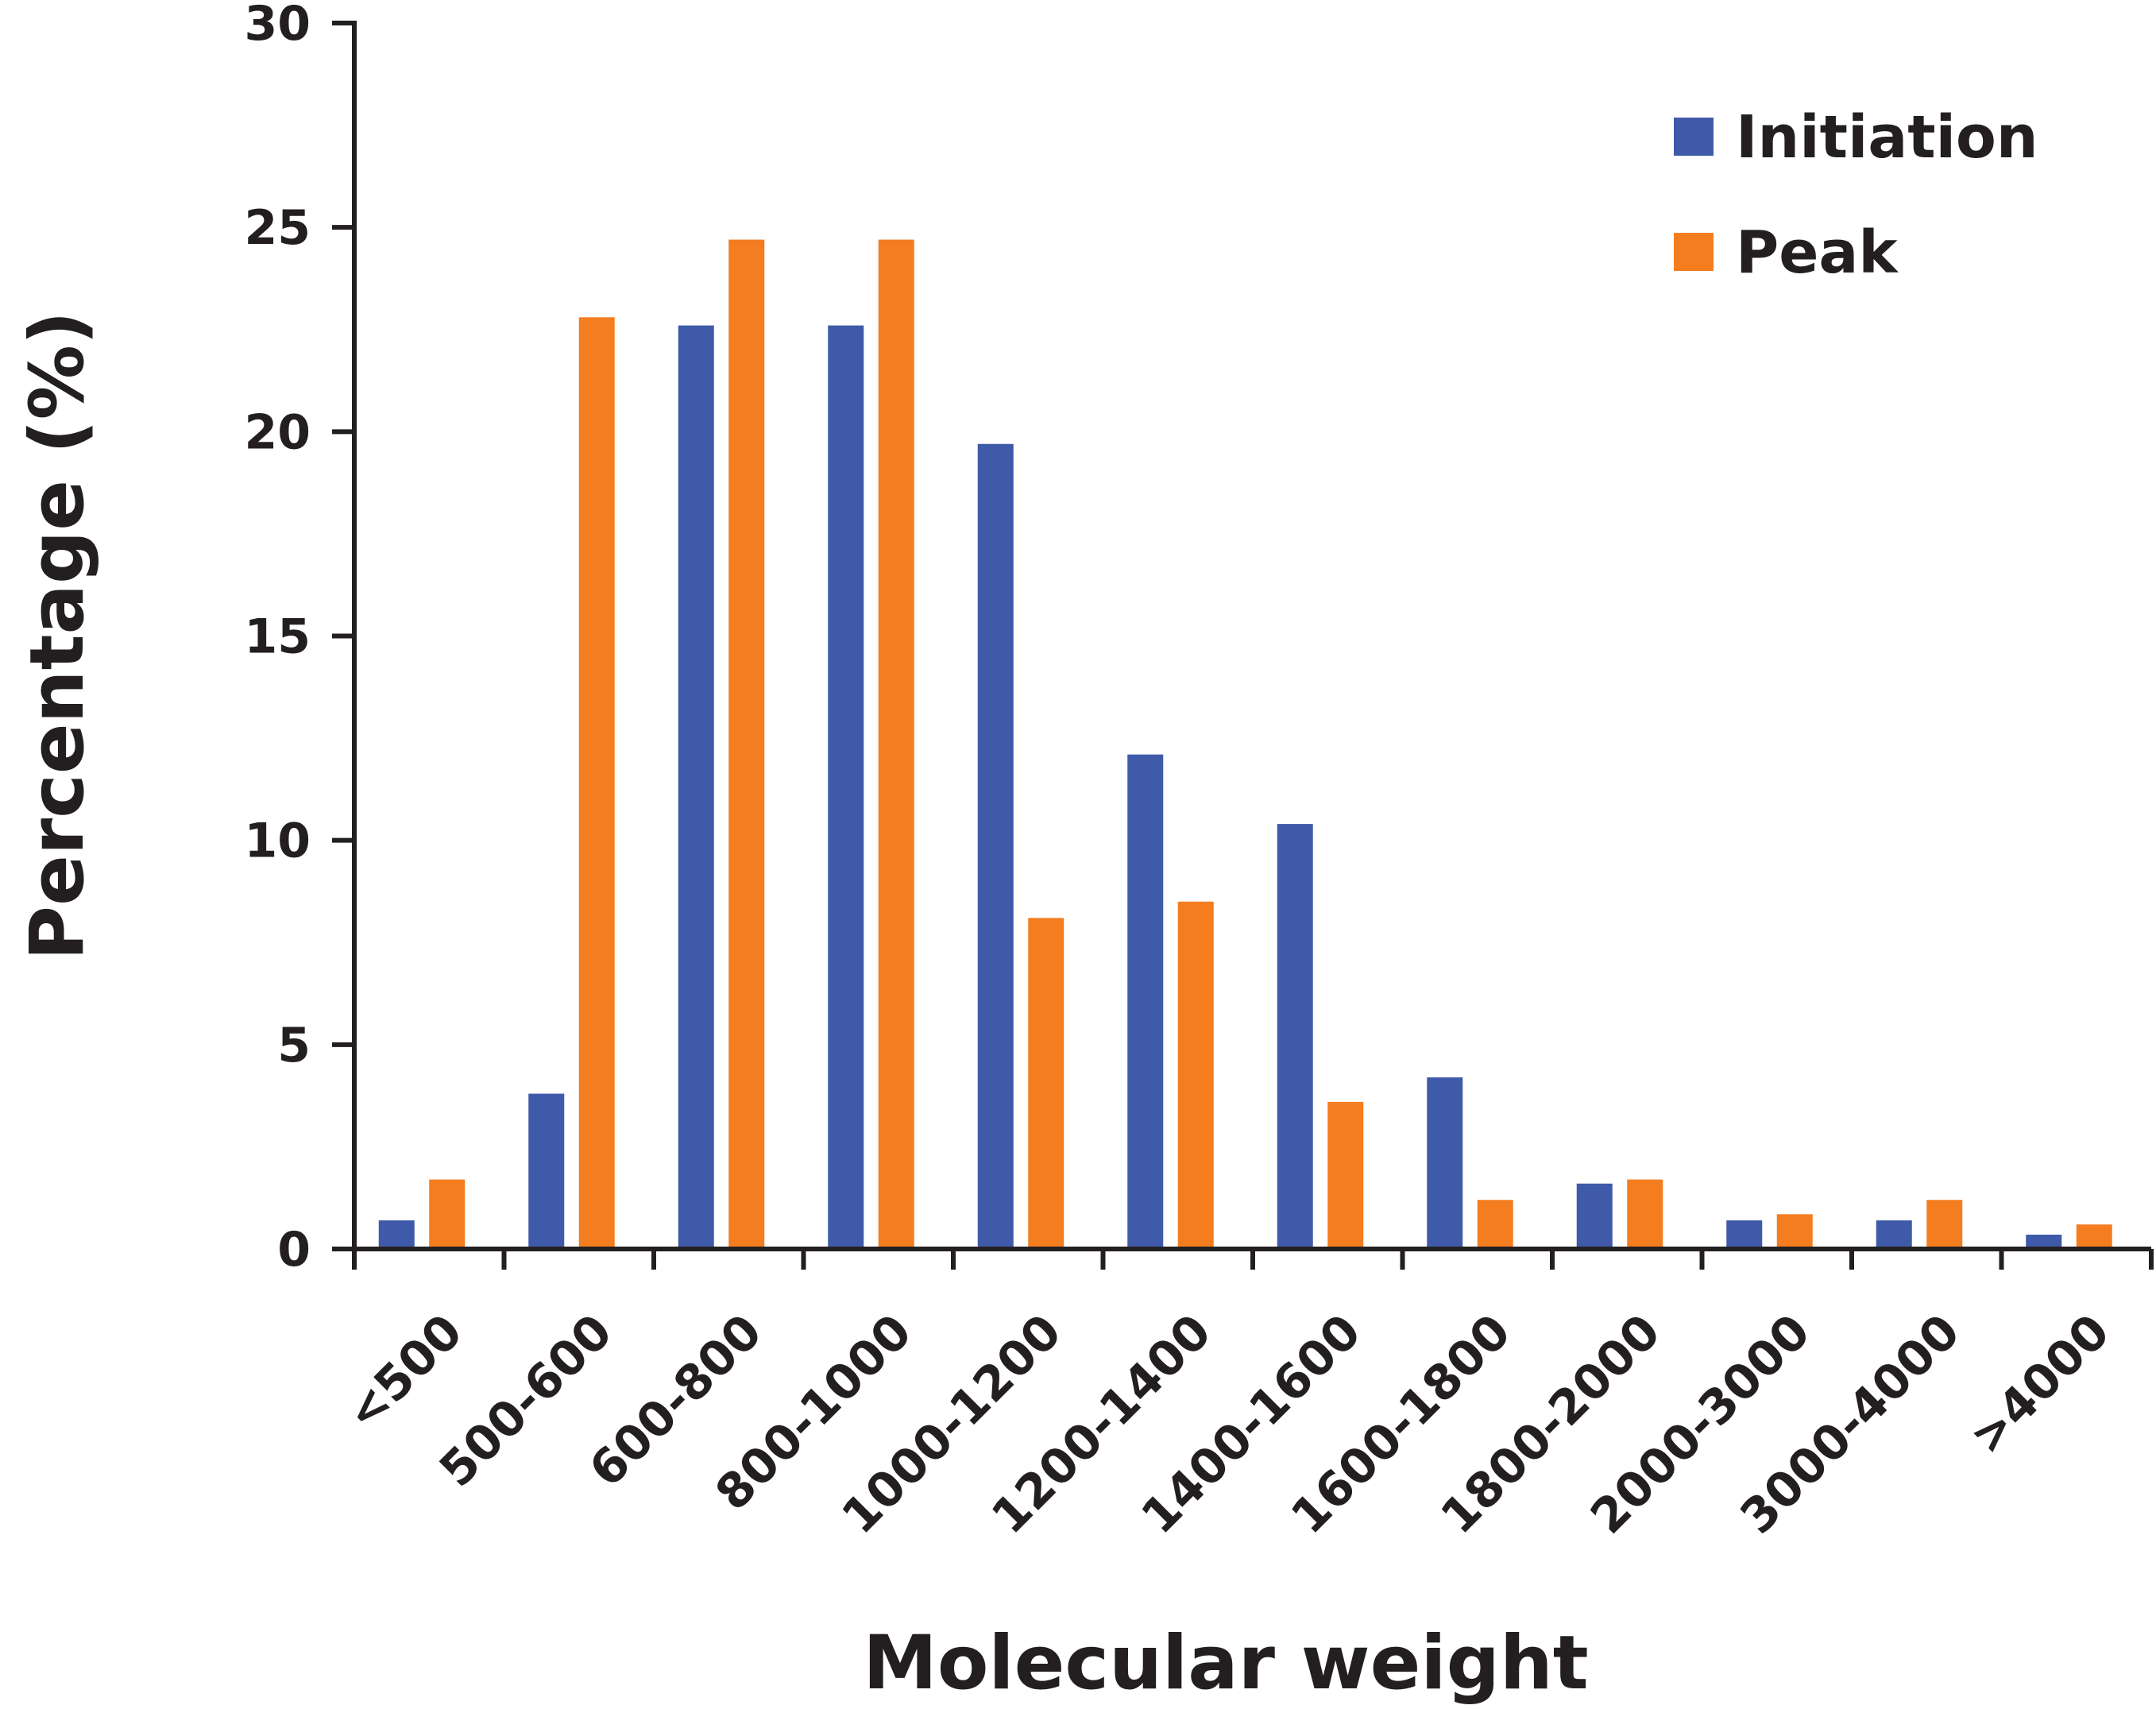  What do you see at coordinates (278, 637) in the screenshot?
I see `y-tick-label: 15` at bounding box center [278, 637].